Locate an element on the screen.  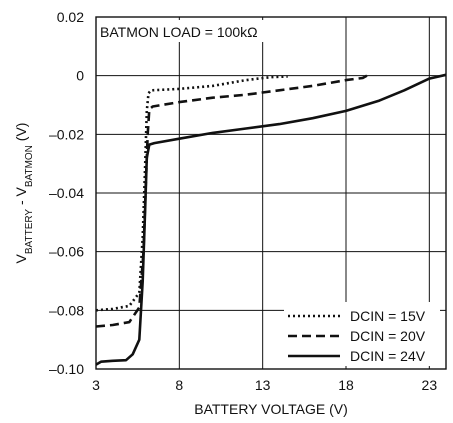
annotation-background is located at coordinates (193, 31).